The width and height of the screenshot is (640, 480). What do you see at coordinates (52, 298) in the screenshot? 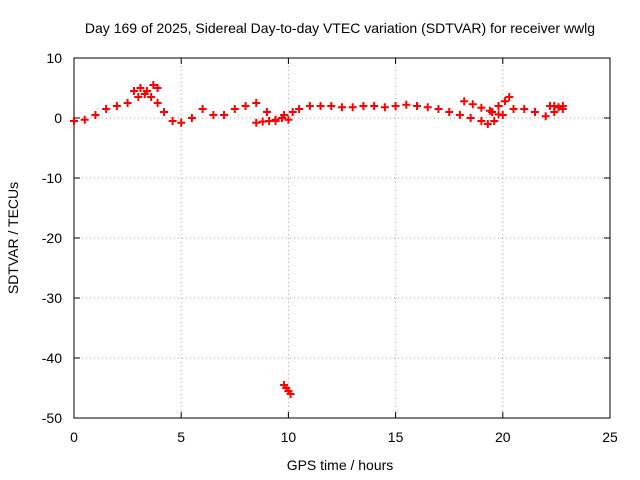
I see `y-tick-label: -30` at bounding box center [52, 298].